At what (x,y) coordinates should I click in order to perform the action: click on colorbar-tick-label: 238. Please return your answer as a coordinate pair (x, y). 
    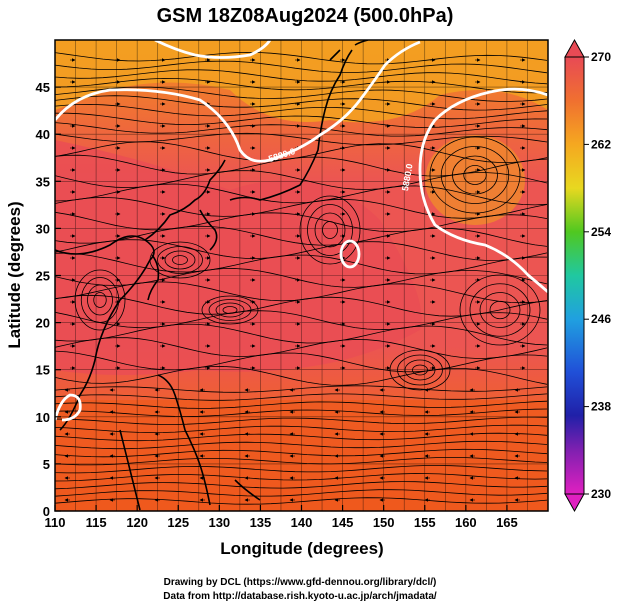
    Looking at the image, I should click on (601, 407).